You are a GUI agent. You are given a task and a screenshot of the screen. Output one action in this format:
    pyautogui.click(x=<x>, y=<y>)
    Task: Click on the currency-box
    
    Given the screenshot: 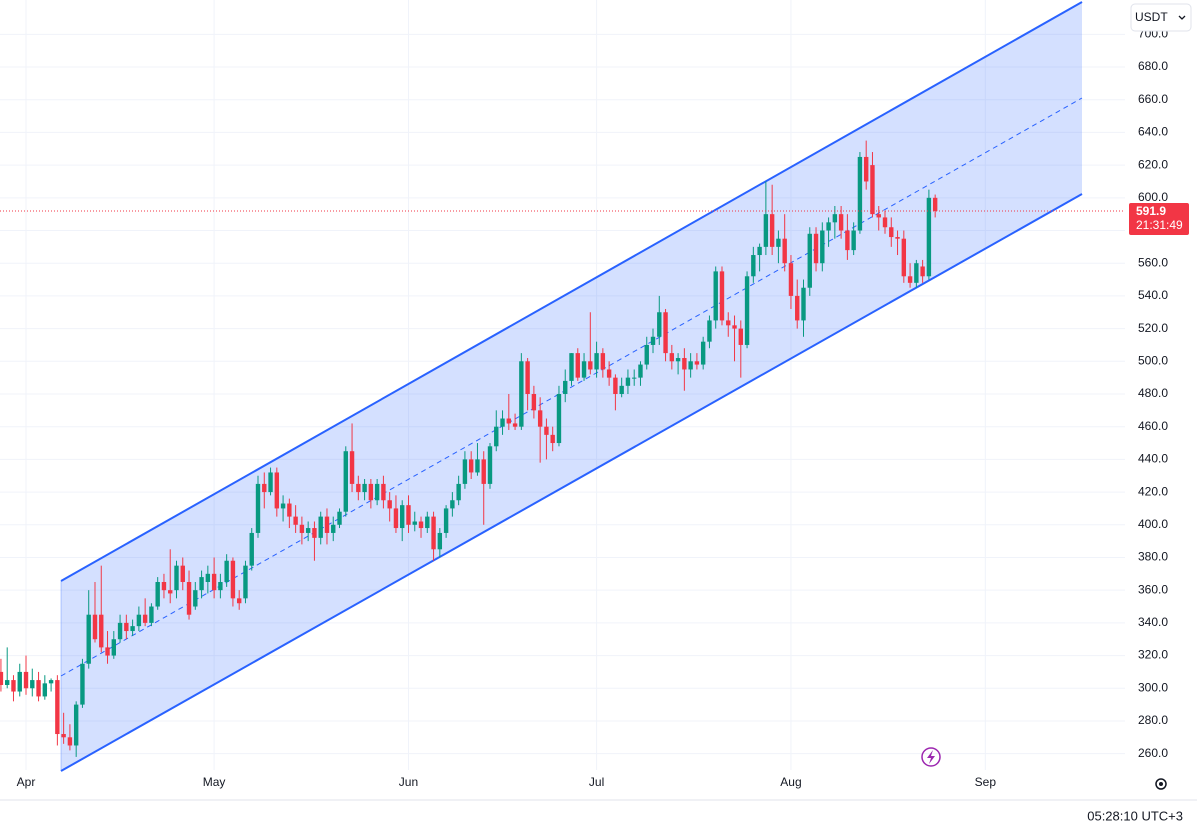 What is the action you would take?
    pyautogui.click(x=1161, y=17)
    